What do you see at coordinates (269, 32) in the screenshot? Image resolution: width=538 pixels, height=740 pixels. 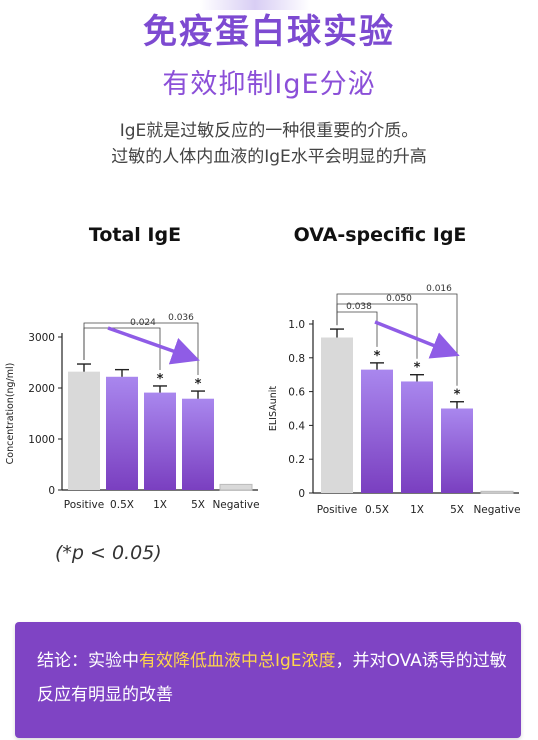 I see `page-title: 免疫蛋白球实验` at bounding box center [269, 32].